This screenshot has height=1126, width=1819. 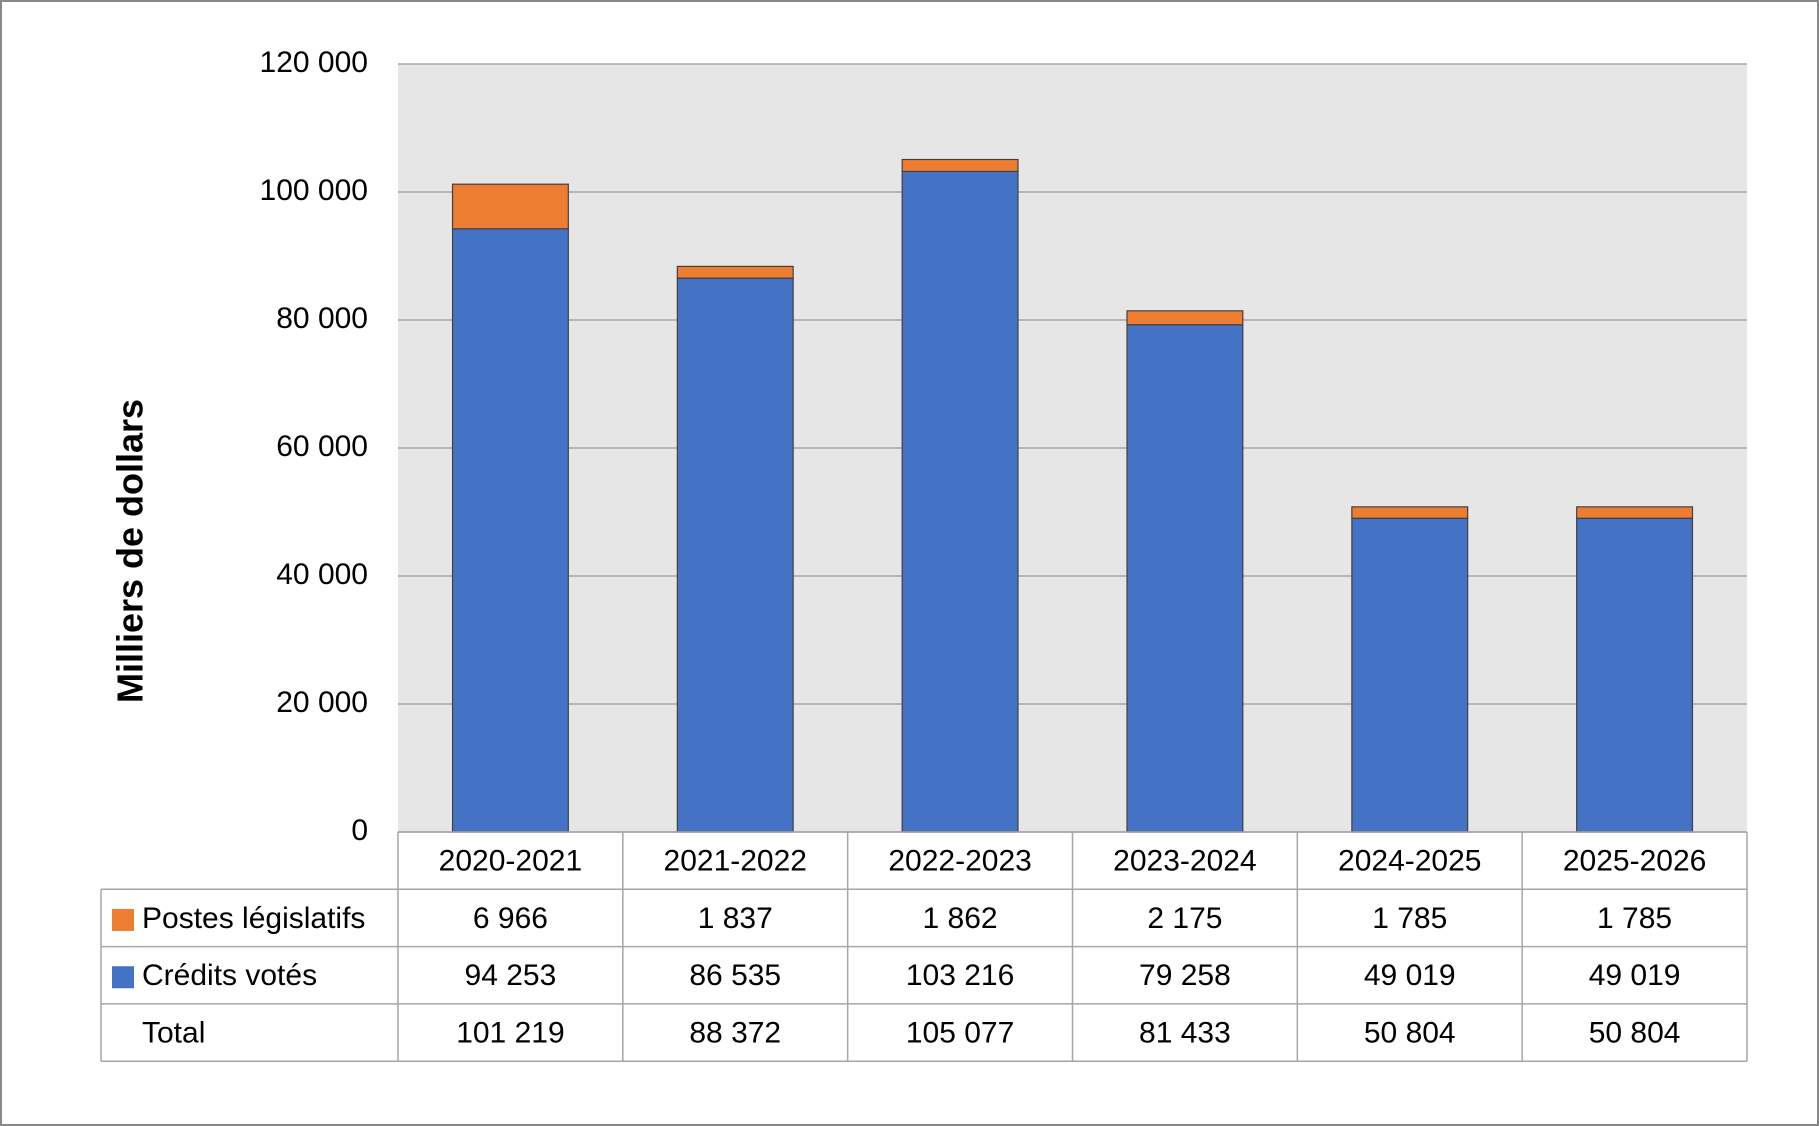 I want to click on x-tick-label: 2023-2024, so click(x=1184, y=861).